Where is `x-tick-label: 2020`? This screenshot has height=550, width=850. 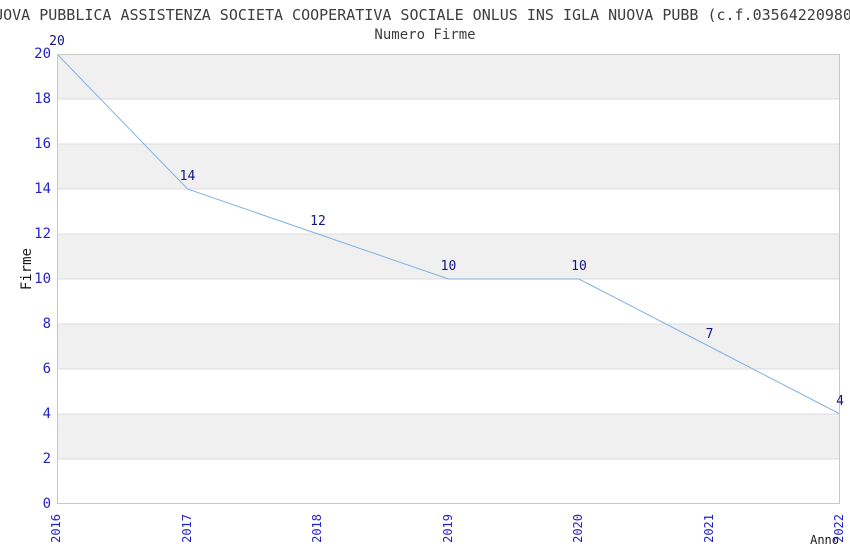 x-tick-label: 2020 is located at coordinates (578, 528).